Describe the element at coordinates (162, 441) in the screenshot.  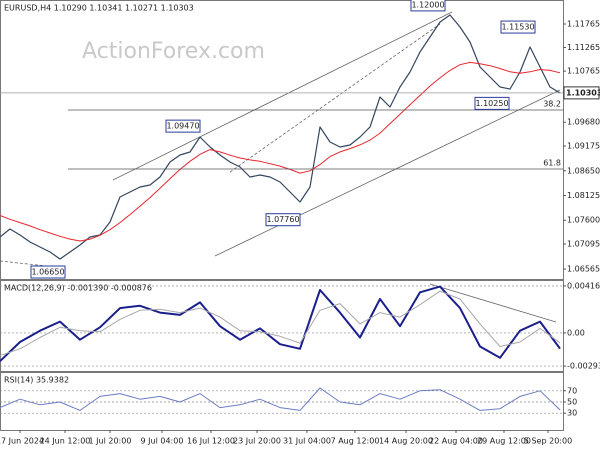
I see `x-tick-label: 9 Jul 04:00` at that location.